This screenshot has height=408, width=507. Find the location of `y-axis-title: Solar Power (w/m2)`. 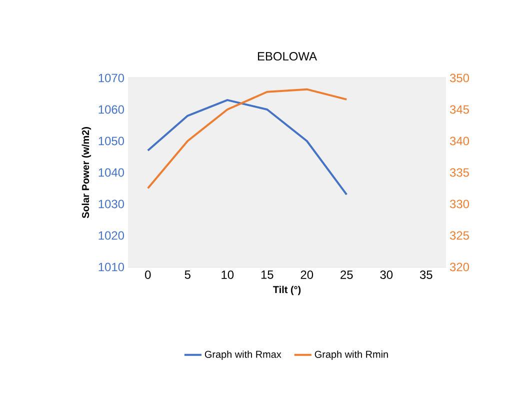

y-axis-title: Solar Power (w/m2) is located at coordinates (87, 172).